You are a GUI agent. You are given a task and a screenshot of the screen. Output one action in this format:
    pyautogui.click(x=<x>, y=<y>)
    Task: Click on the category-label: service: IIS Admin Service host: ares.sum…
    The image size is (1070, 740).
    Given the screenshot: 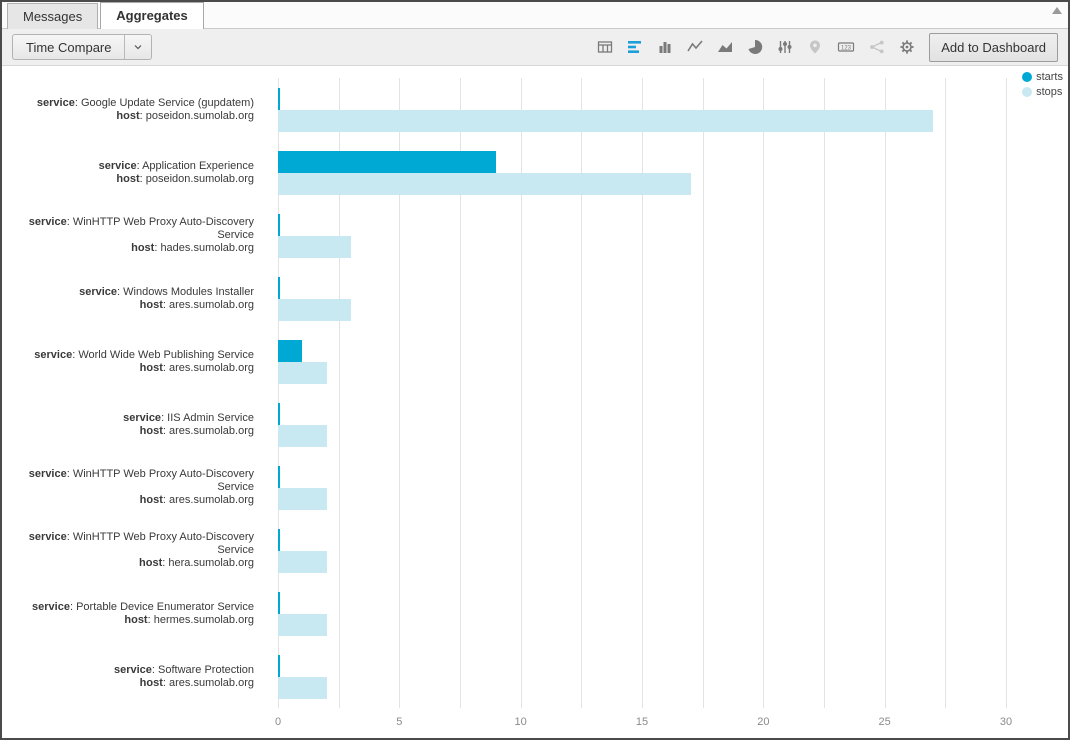 What is the action you would take?
    pyautogui.click(x=188, y=424)
    